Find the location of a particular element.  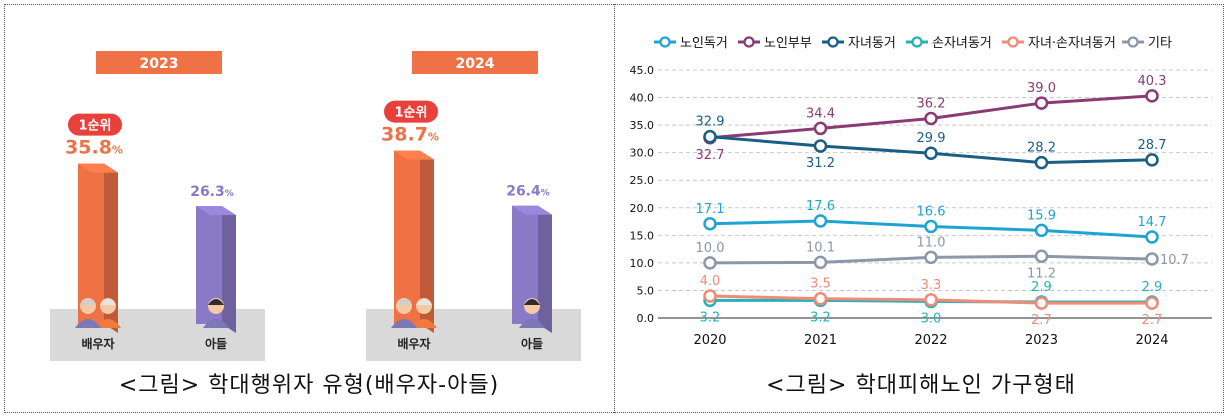

y-tick-label: 0.0 is located at coordinates (646, 318).